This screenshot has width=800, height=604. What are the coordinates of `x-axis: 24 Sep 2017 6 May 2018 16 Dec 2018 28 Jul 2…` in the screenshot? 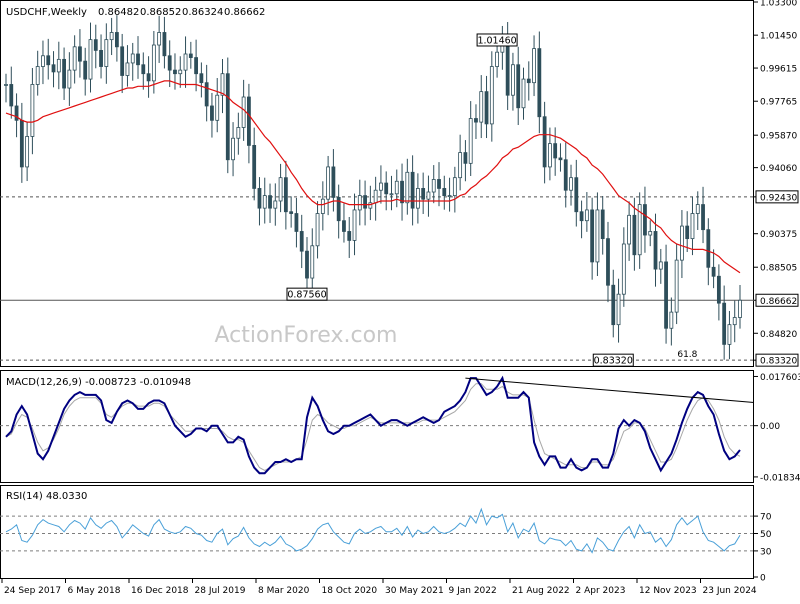 It's located at (379, 587).